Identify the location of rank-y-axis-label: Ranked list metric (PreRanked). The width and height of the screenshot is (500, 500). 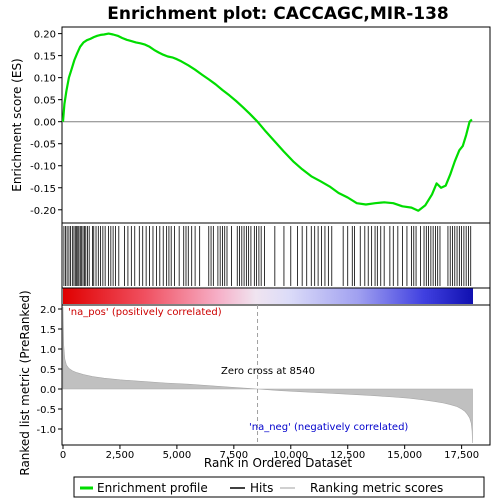
(25, 382).